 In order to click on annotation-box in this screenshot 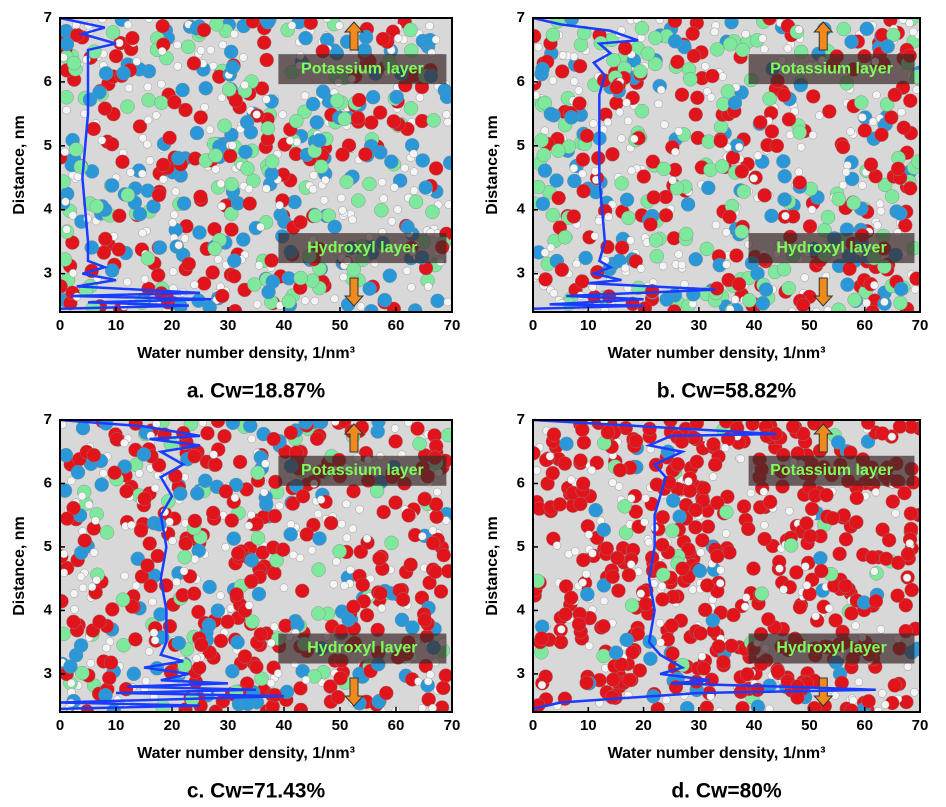, I will do `click(362, 470)`.